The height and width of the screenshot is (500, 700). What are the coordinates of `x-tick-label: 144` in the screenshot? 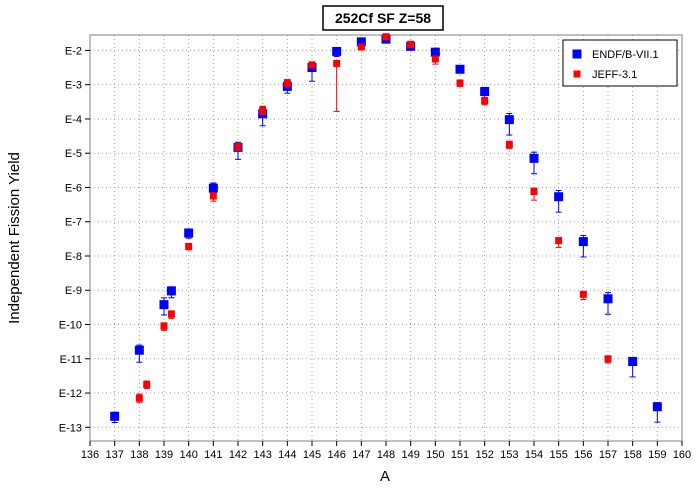 It's located at (287, 455).